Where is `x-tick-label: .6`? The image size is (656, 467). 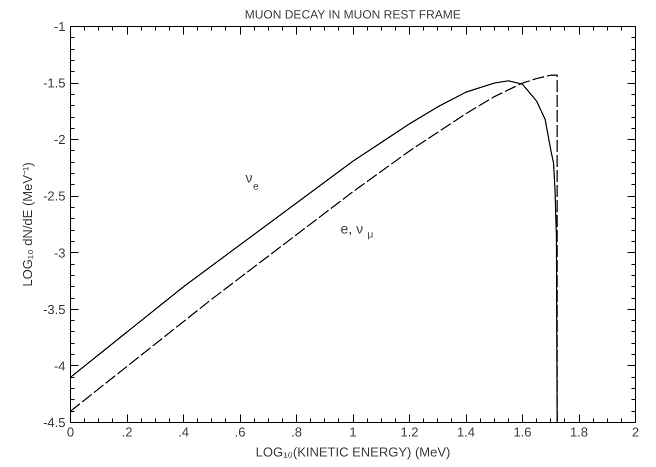
x-tick-label: .6 is located at coordinates (240, 432).